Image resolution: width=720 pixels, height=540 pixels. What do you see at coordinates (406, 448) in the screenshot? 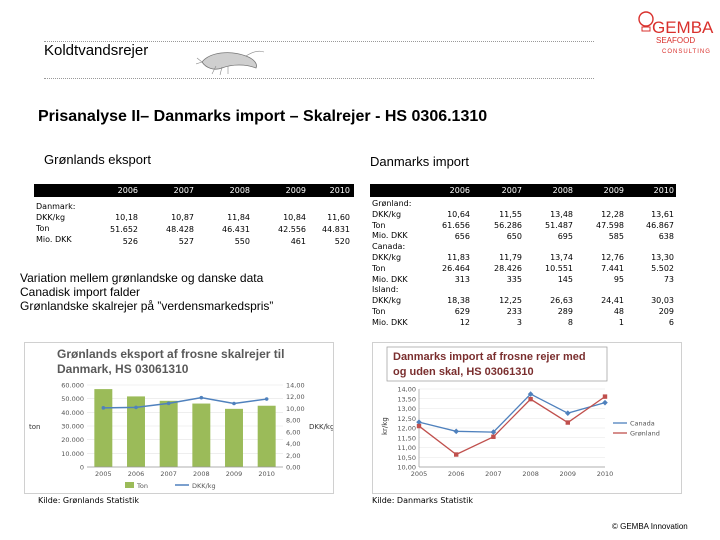
I see `y-tick-label: 11,00` at bounding box center [406, 448].